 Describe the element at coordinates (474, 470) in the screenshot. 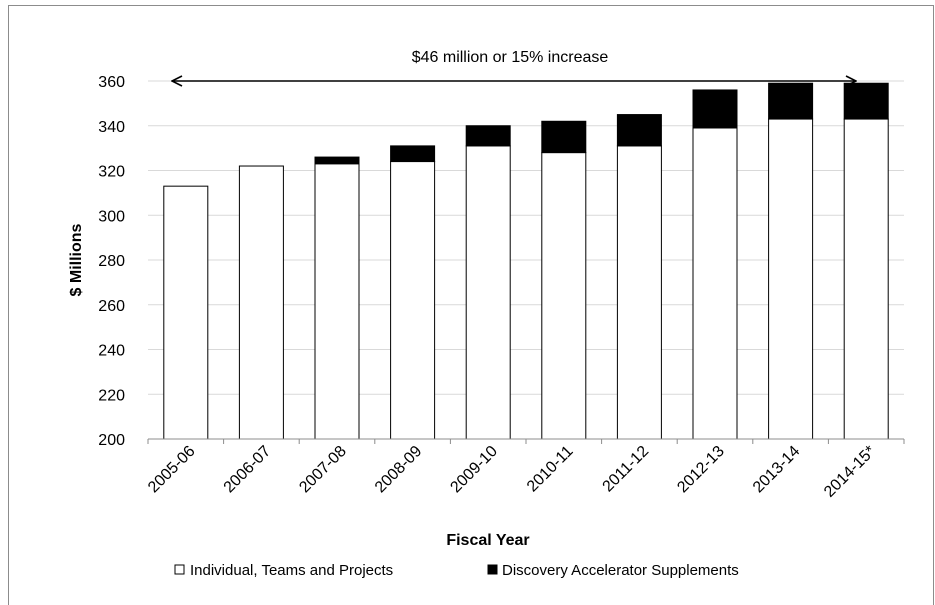

I see `x-tick-label: 2009-10` at that location.